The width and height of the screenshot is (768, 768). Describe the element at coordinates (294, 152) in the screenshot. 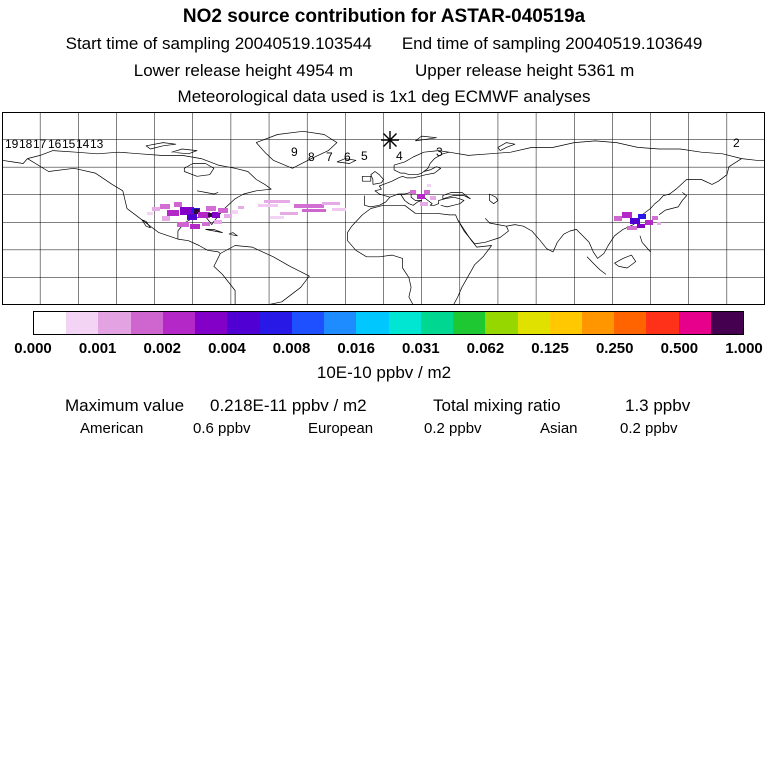

I see `trajectory-time-label: 9` at that location.